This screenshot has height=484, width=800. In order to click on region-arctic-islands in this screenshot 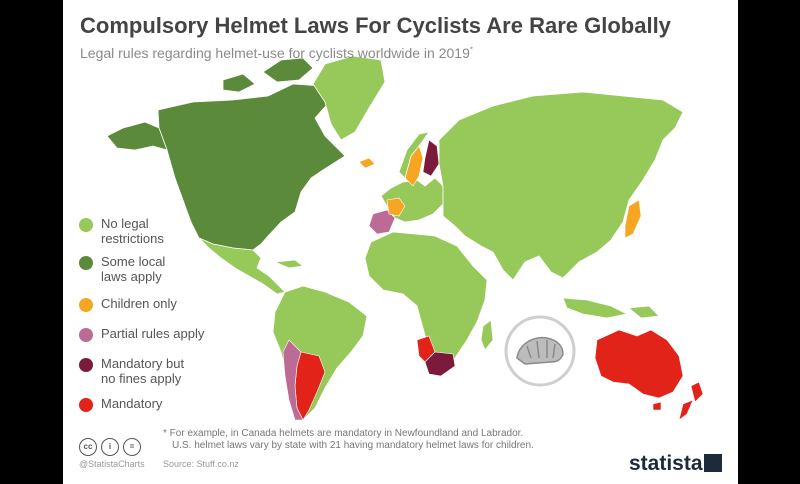, I will do `click(288, 70)`.